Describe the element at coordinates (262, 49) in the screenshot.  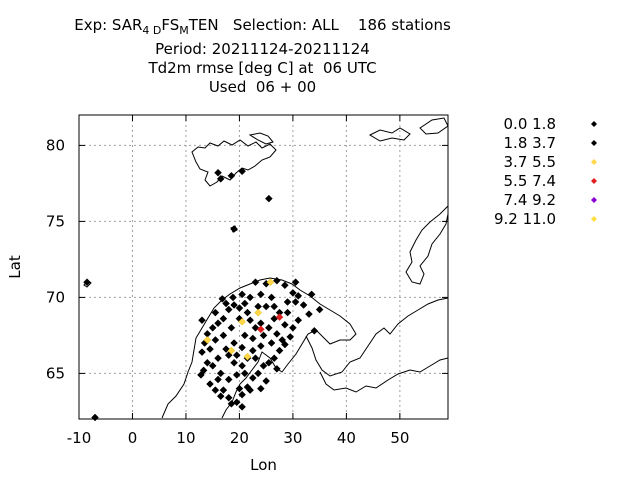
I see `period-line: Period: 20211124-20211124` at that location.